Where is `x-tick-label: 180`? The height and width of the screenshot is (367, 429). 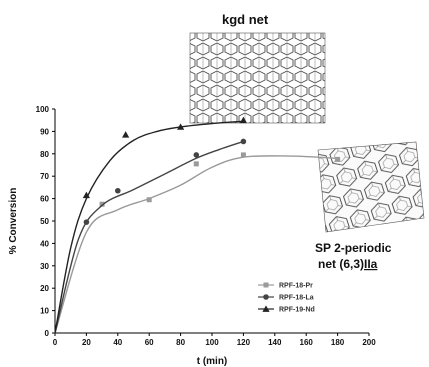 x-tick-label: 180 is located at coordinates (338, 342).